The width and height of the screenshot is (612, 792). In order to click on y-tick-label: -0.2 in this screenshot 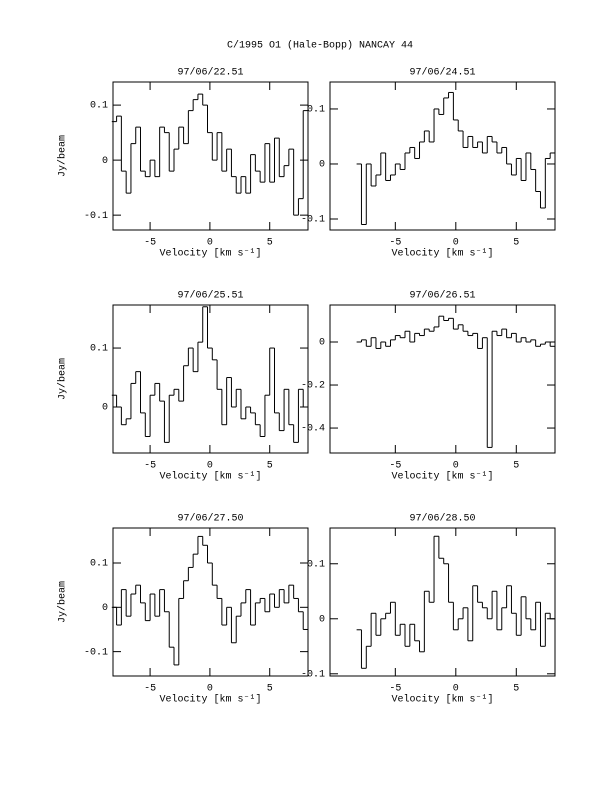, I will do `click(313, 386)`.